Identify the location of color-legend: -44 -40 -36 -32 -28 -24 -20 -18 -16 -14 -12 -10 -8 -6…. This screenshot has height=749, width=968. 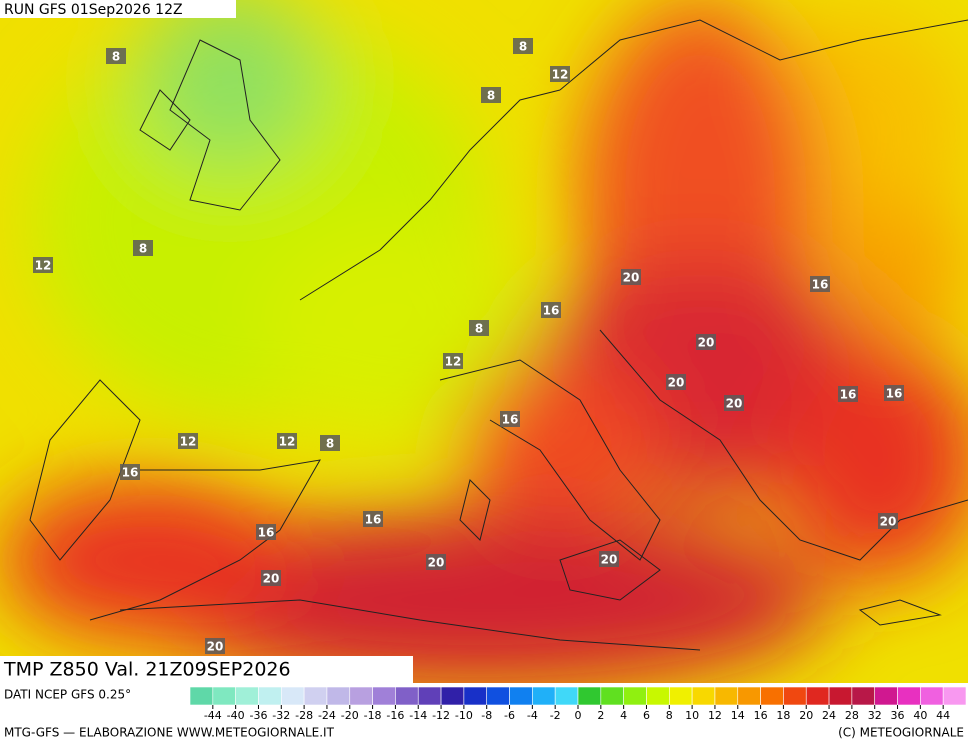
(578, 704).